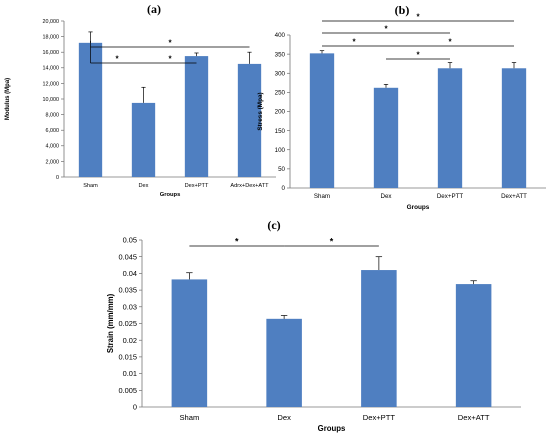  What do you see at coordinates (8, 99) in the screenshot?
I see `y-axis-title: Modulus (Mpa)` at bounding box center [8, 99].